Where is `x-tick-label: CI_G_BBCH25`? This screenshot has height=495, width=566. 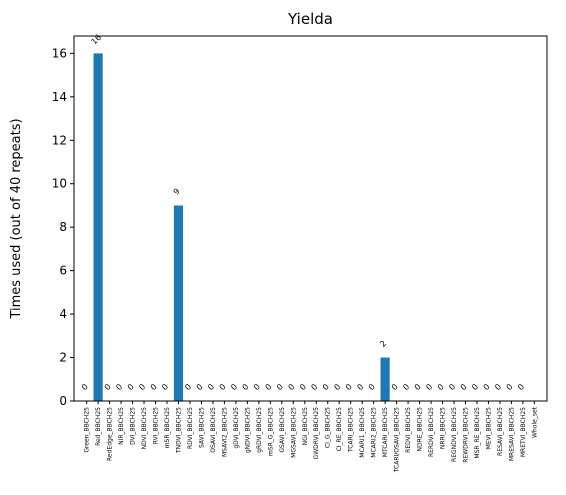
x-tick-label: CI_G_BBCH25 is located at coordinates (328, 427).